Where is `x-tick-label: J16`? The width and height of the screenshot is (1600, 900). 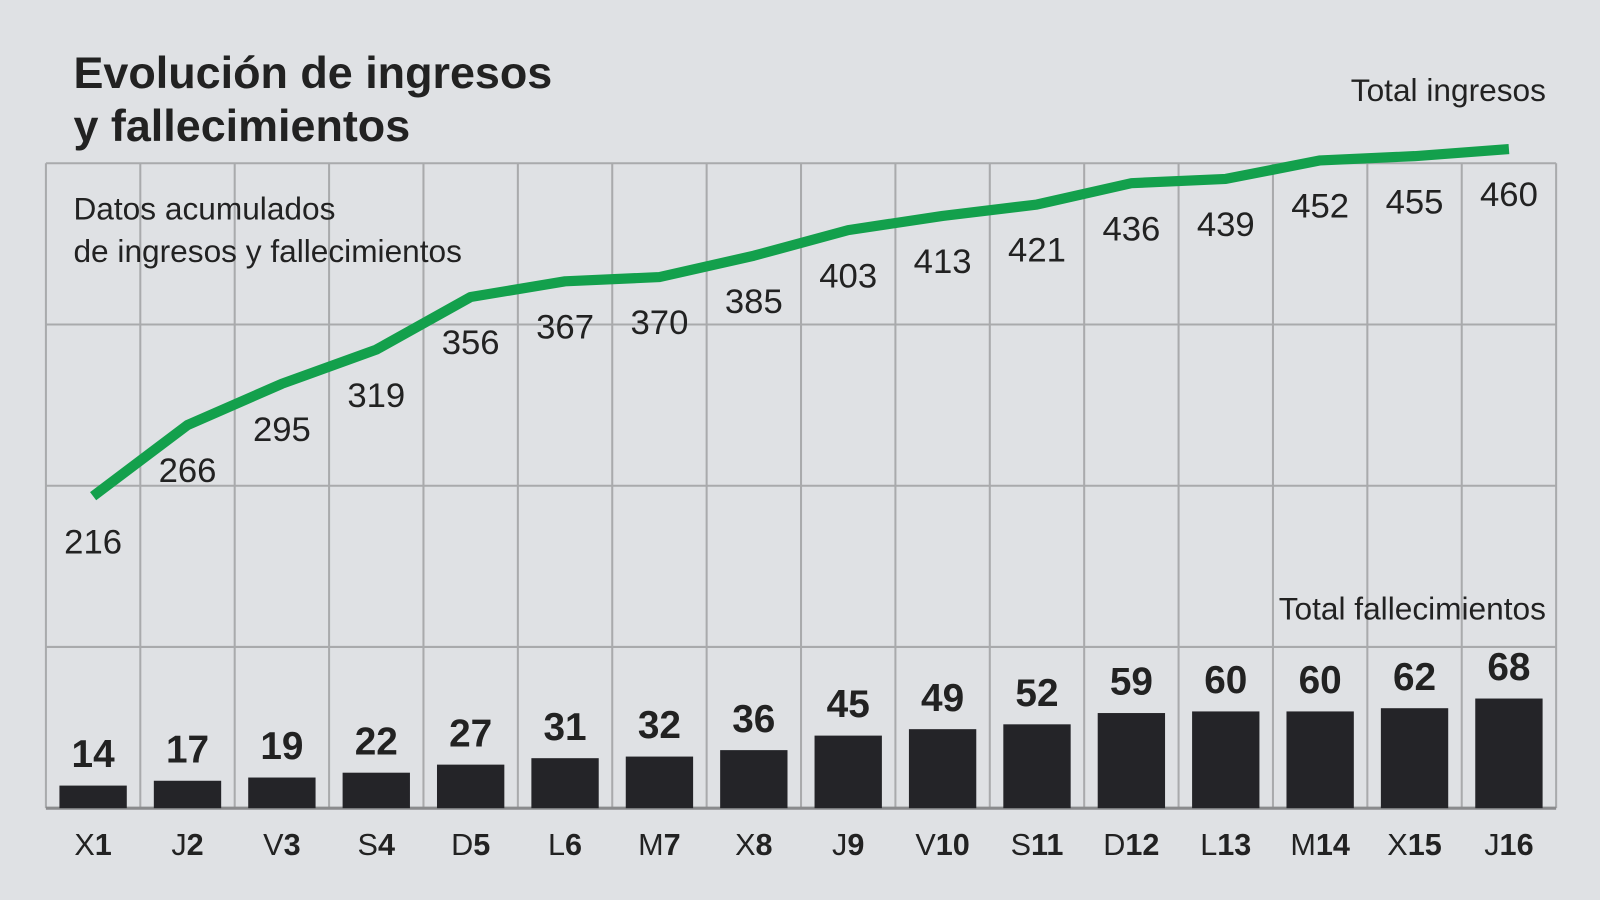 x-tick-label: J16 is located at coordinates (1508, 845).